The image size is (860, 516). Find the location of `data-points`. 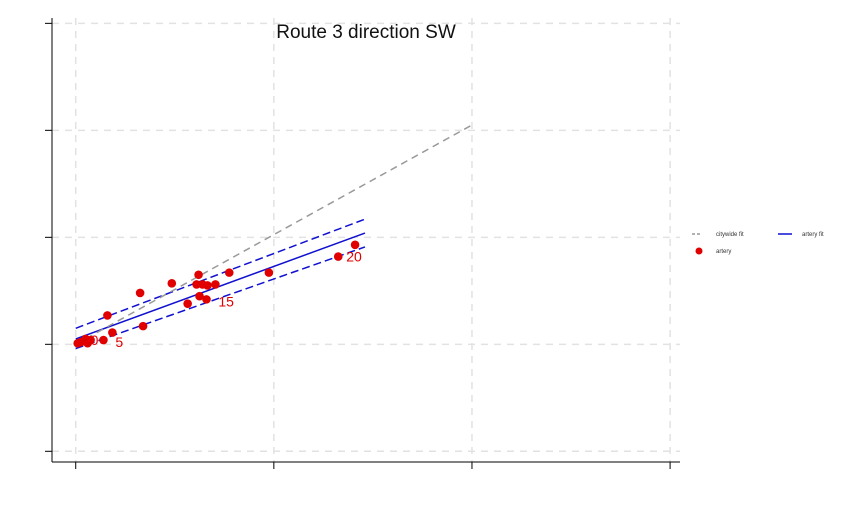

data-points is located at coordinates (216, 294).